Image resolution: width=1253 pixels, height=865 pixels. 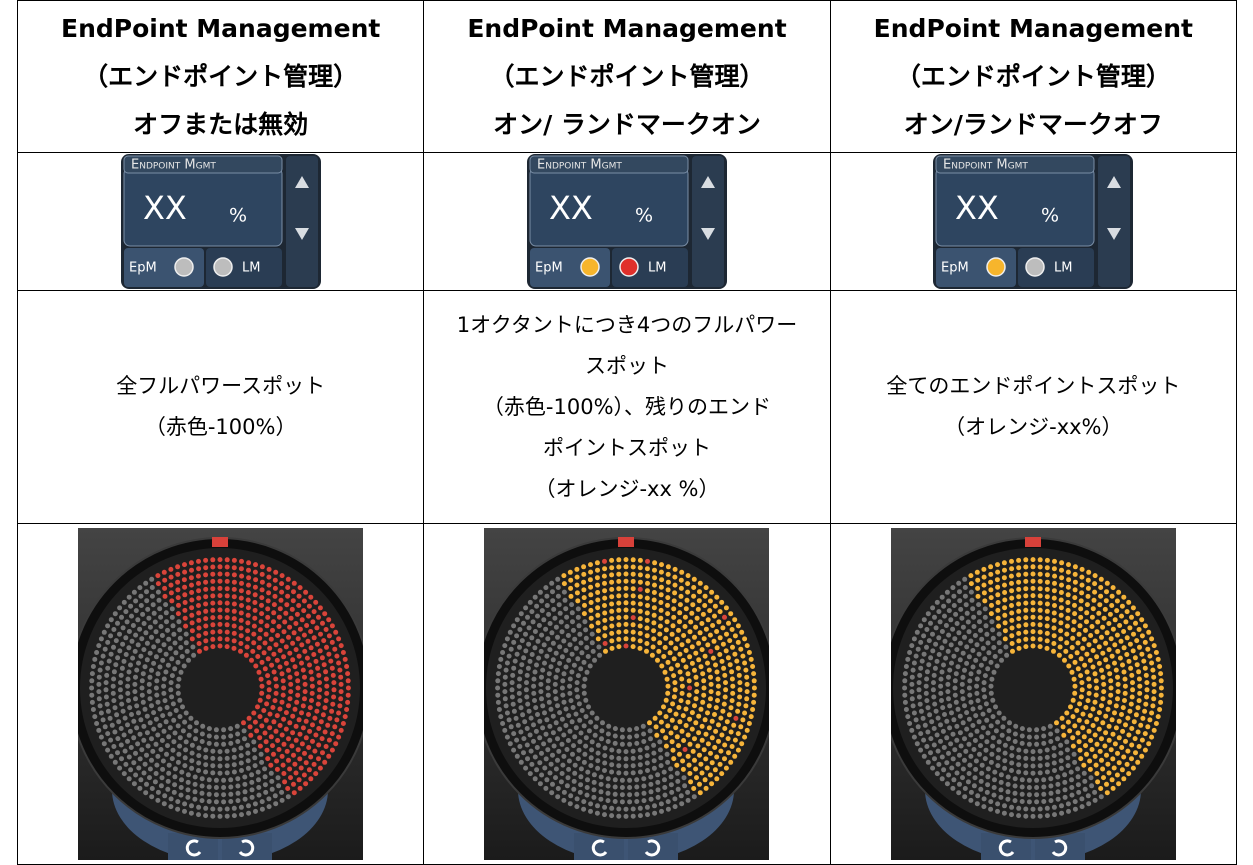 I want to click on lm-led, so click(x=223, y=267).